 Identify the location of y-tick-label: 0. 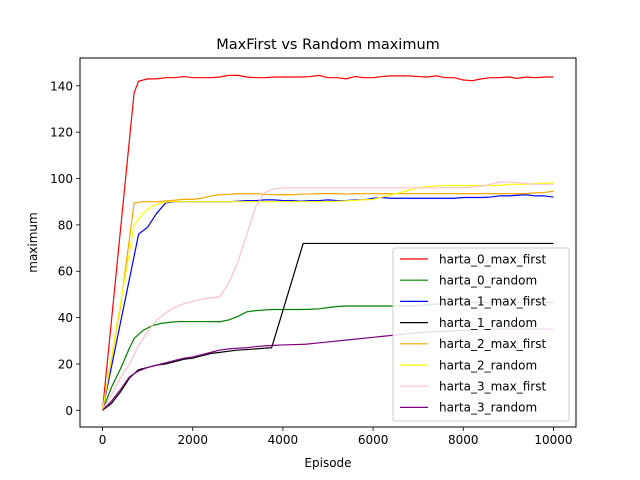
(69, 411).